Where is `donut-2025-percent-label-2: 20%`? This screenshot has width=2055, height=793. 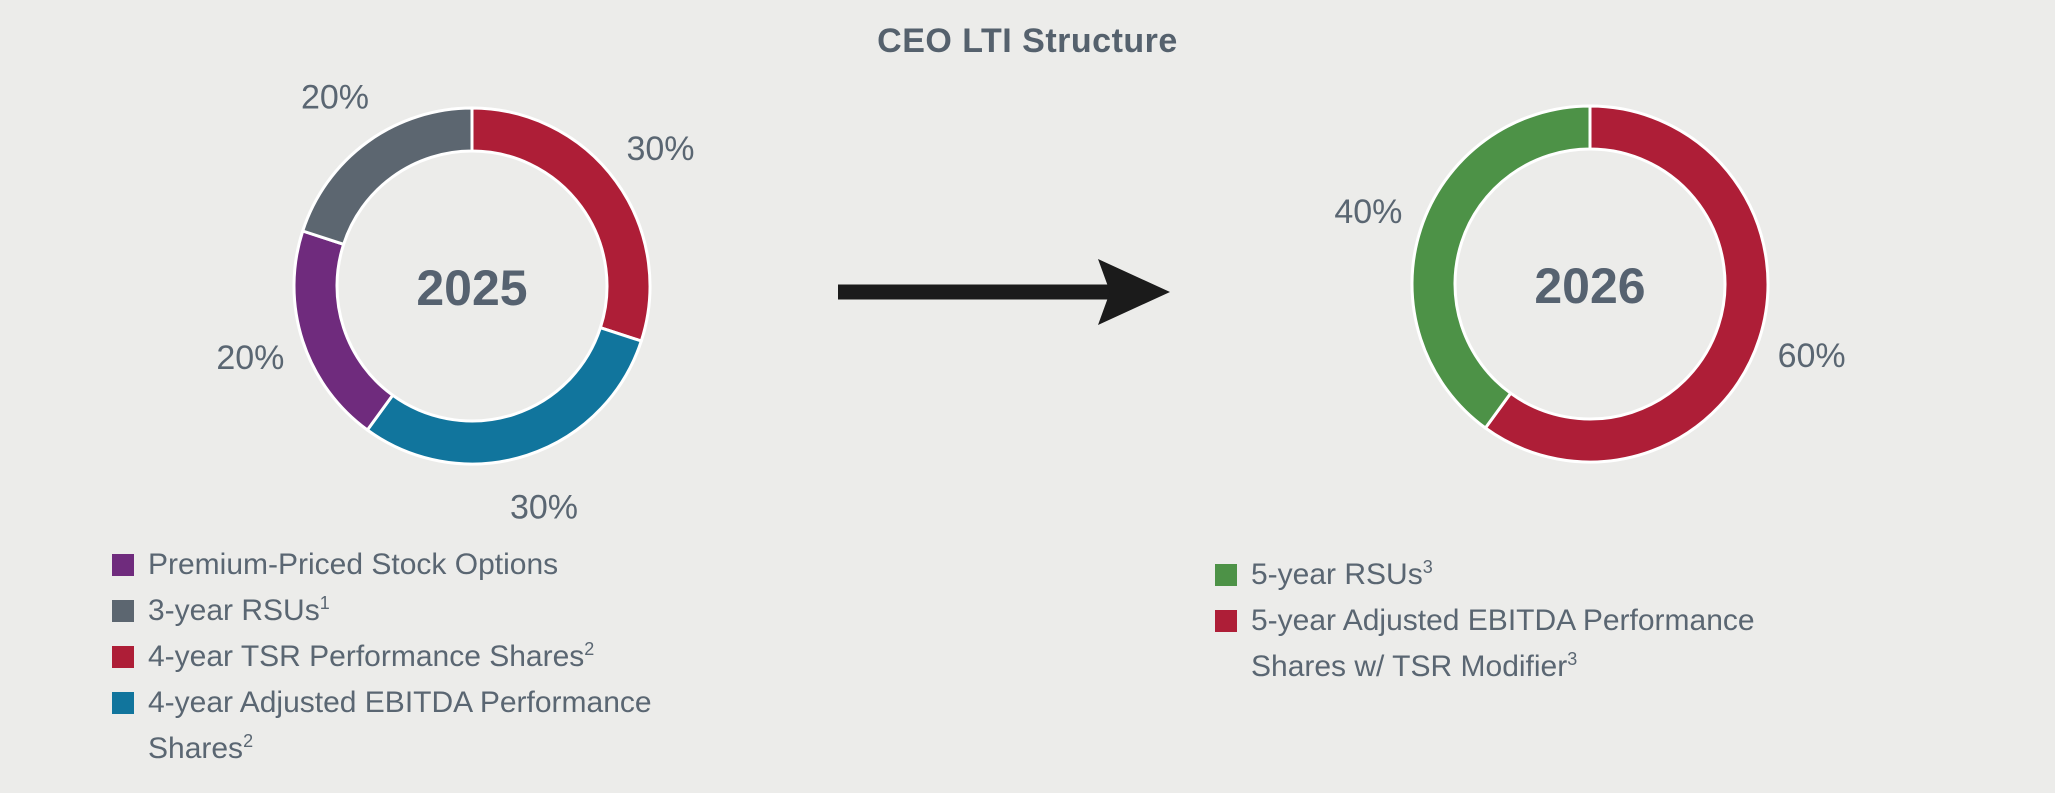
donut-2025-percent-label-2: 20% is located at coordinates (250, 358).